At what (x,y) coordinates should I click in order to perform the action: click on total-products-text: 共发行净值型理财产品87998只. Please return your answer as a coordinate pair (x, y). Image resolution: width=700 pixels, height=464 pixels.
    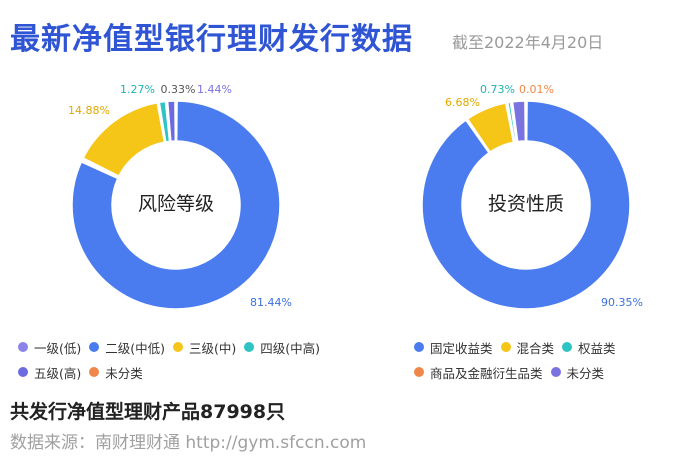
    Looking at the image, I should click on (148, 412).